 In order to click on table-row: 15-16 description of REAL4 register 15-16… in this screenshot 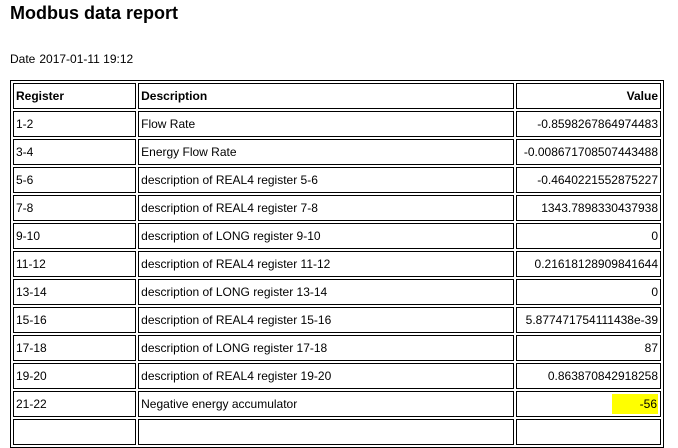, I will do `click(337, 320)`.